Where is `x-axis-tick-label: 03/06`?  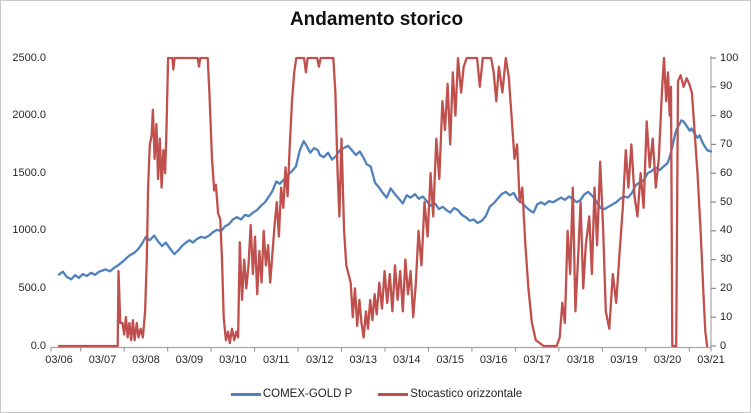
x-axis-tick-label: 03/06 is located at coordinates (59, 360).